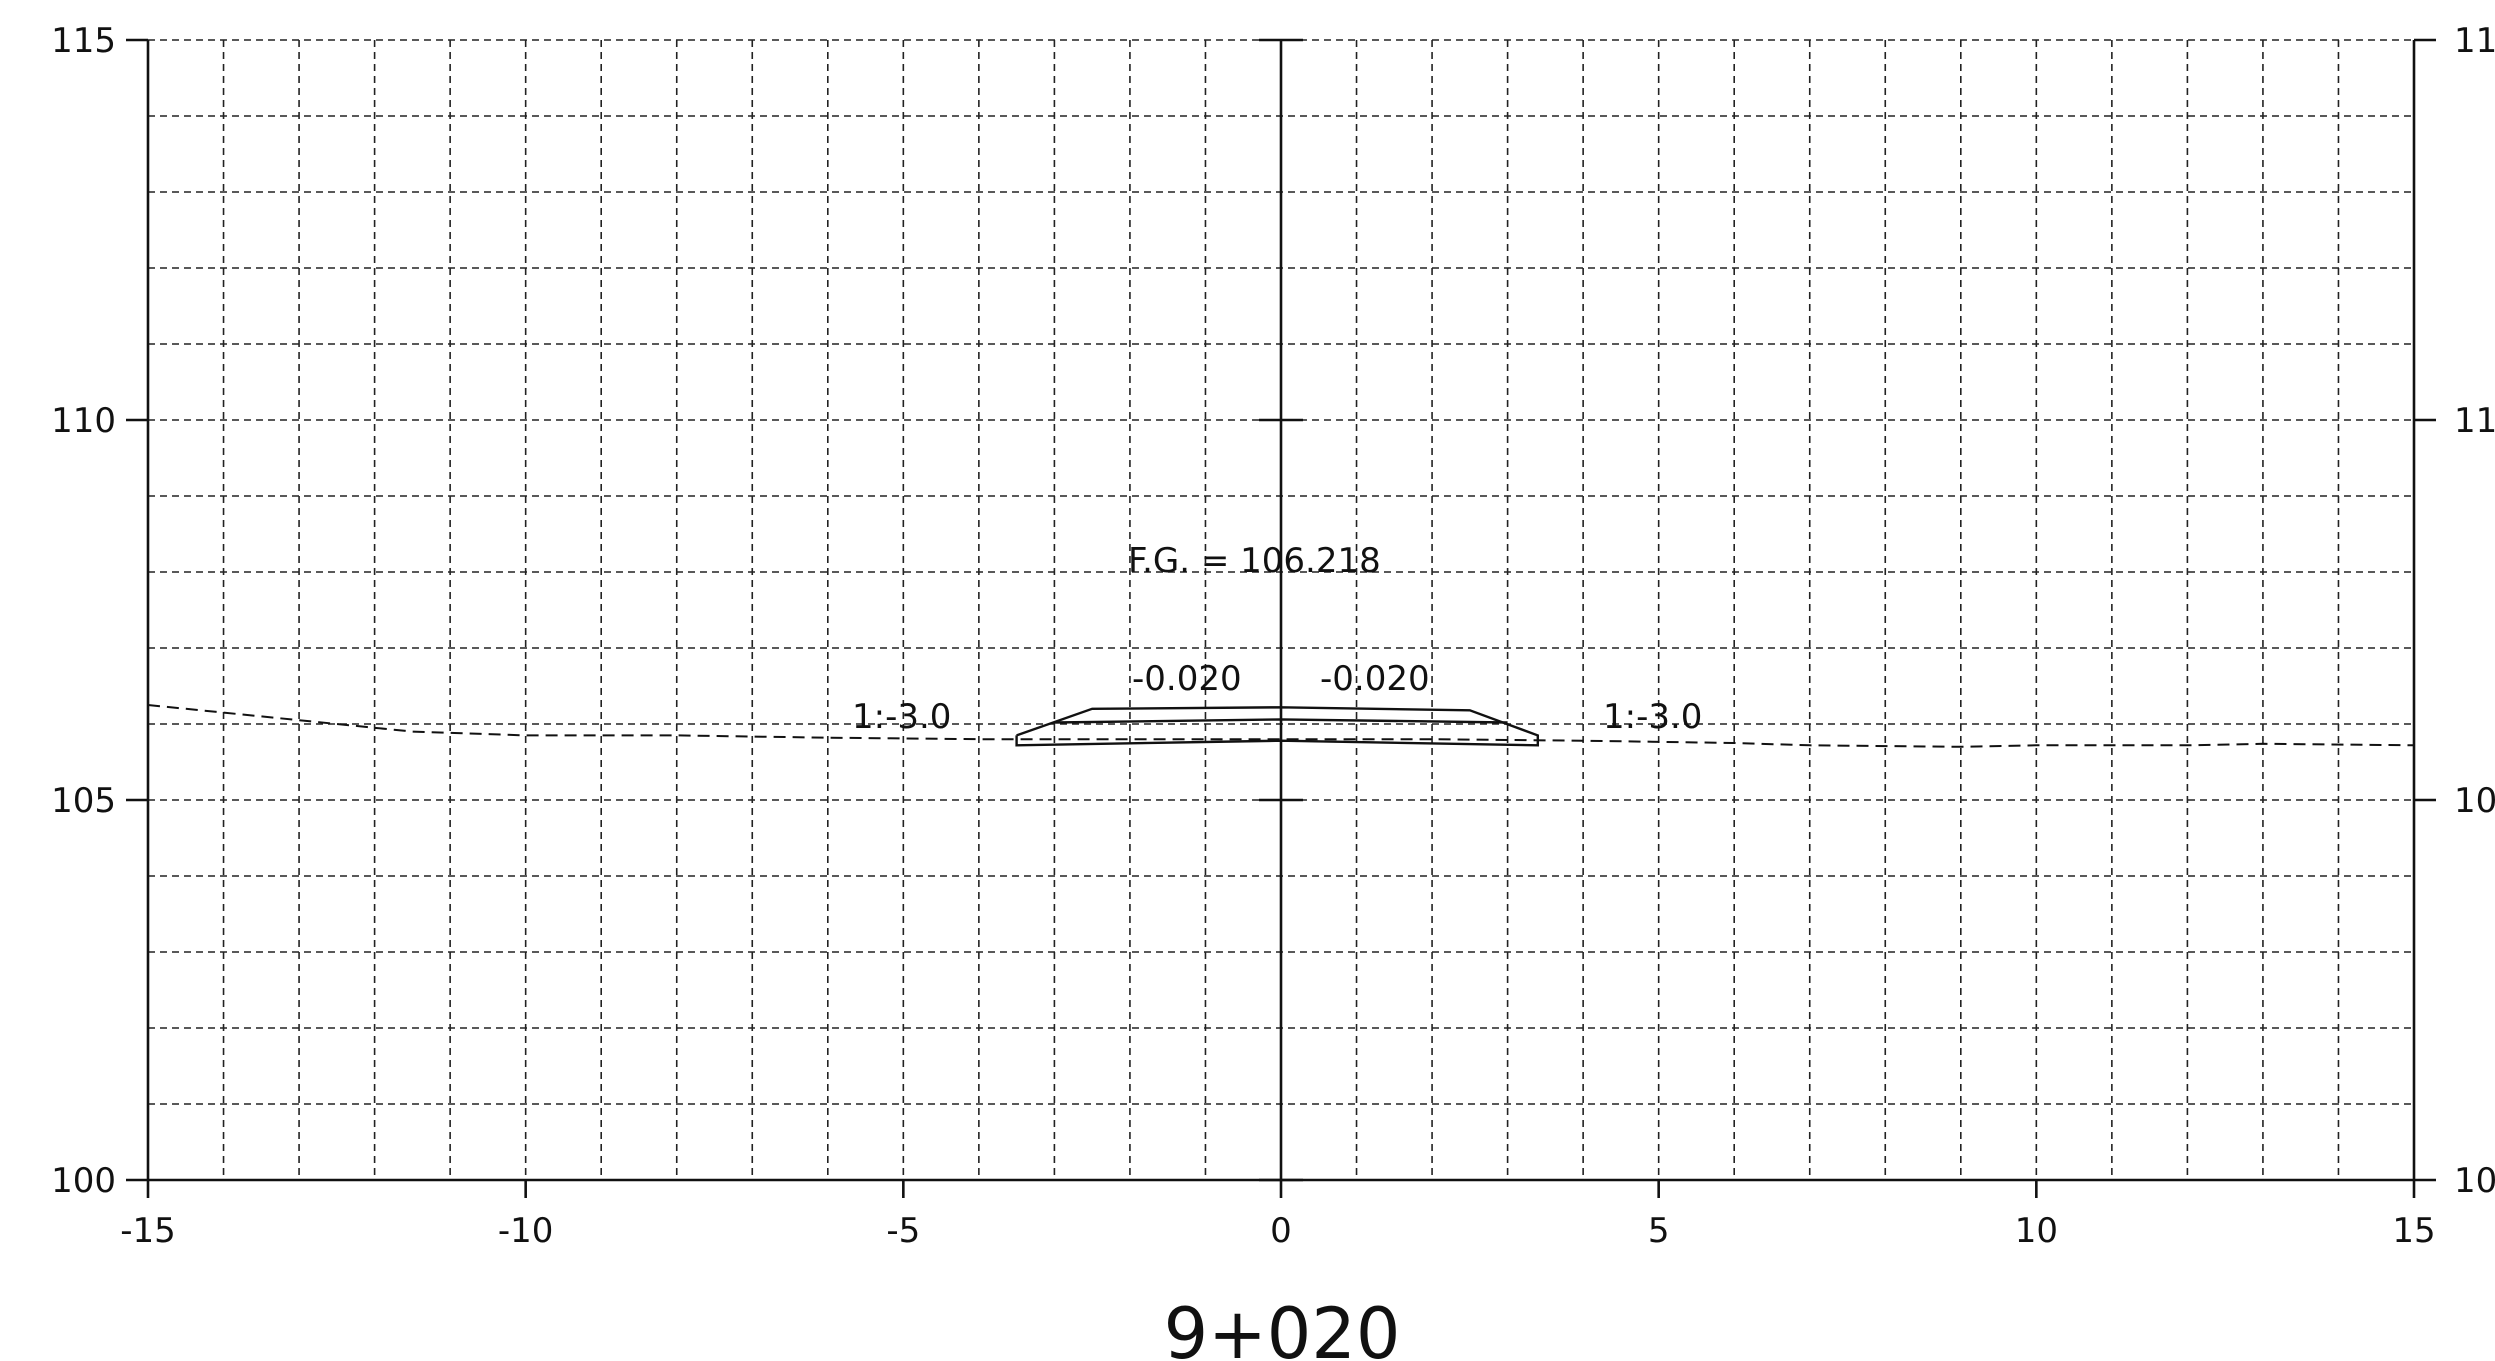 Image resolution: width=2495 pixels, height=1361 pixels. I want to click on x-tick-label: -15, so click(148, 1231).